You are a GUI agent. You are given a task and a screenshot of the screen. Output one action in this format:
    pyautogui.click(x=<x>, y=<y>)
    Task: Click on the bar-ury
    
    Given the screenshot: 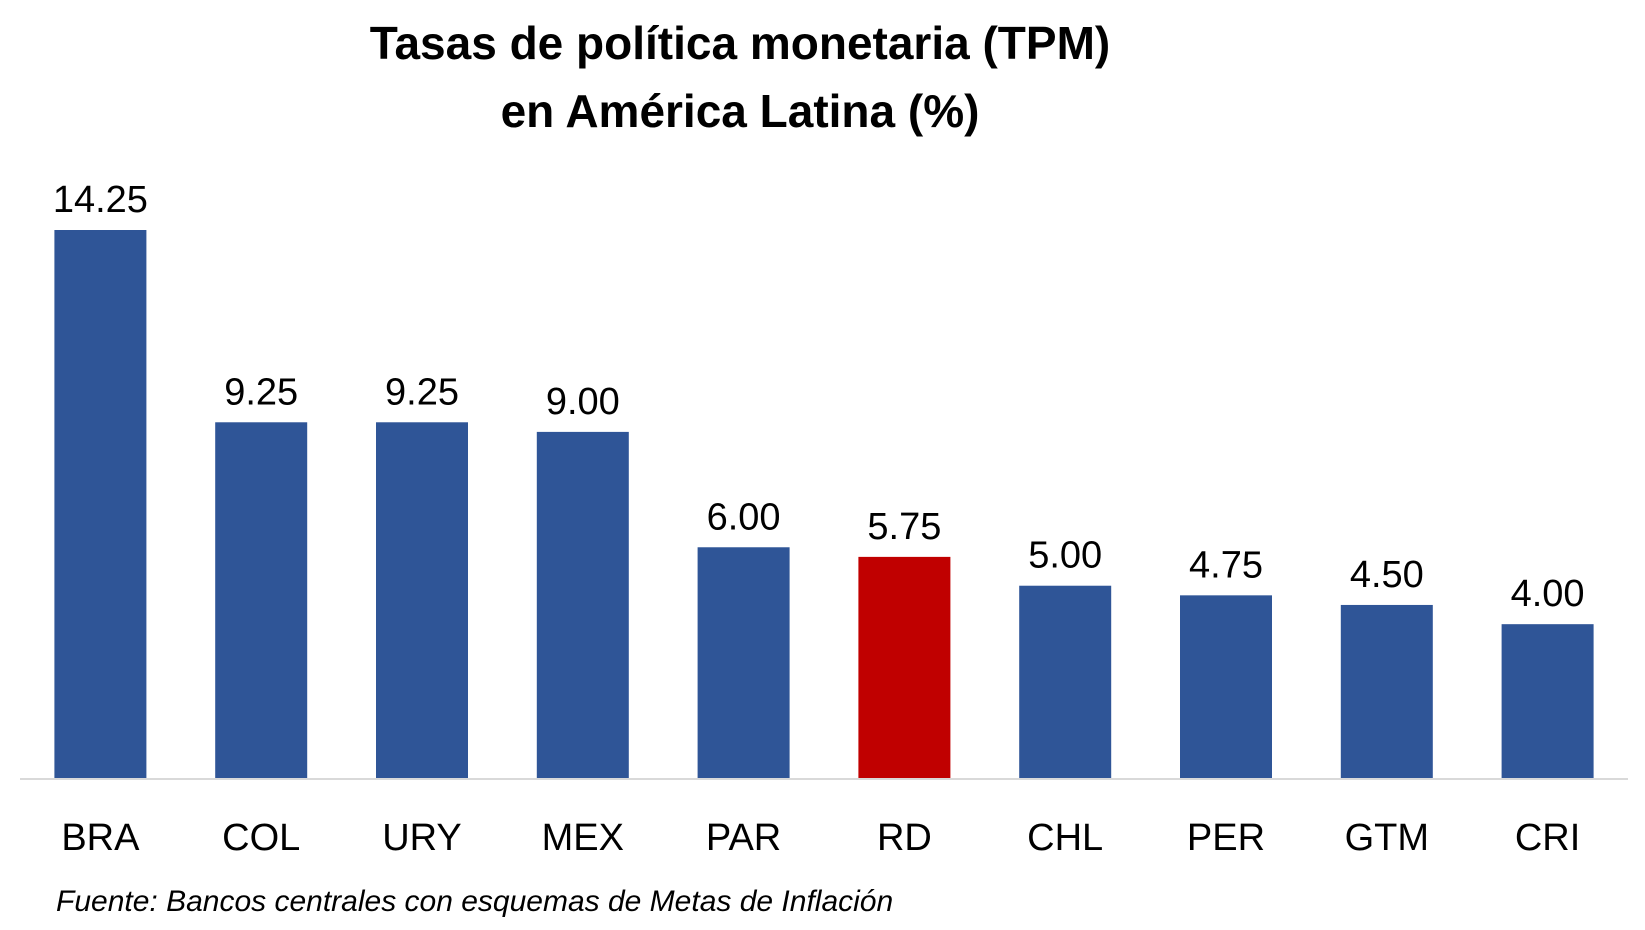 What is the action you would take?
    pyautogui.click(x=422, y=600)
    